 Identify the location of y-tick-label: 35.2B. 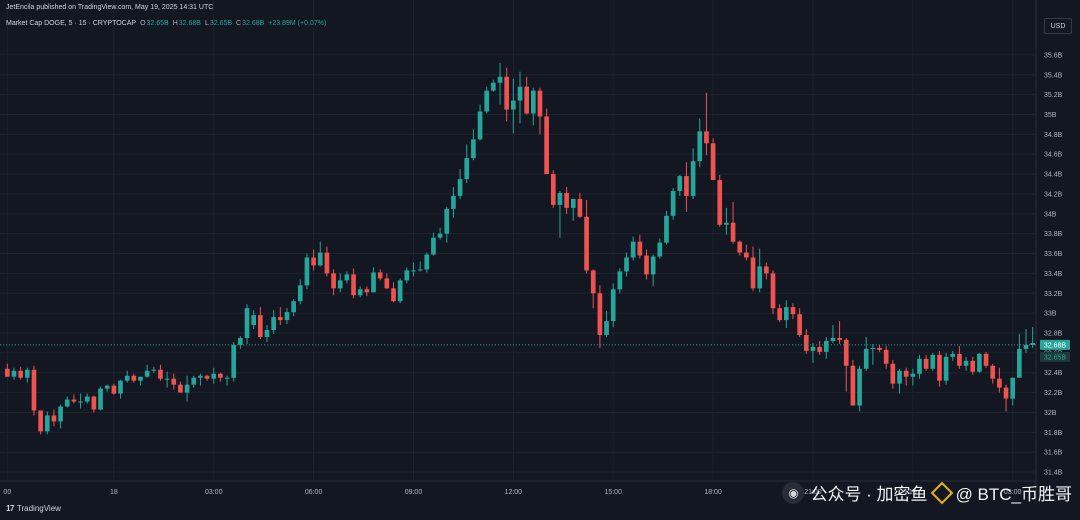
(1053, 95).